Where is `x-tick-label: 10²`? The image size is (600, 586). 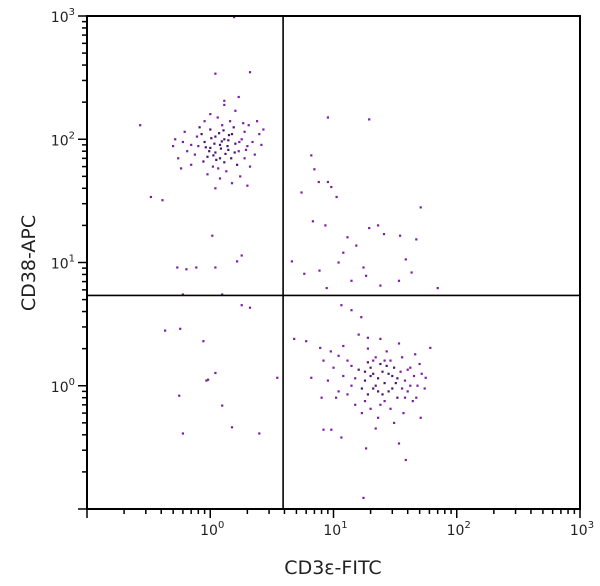
x-tick-label: 10² is located at coordinates (459, 529).